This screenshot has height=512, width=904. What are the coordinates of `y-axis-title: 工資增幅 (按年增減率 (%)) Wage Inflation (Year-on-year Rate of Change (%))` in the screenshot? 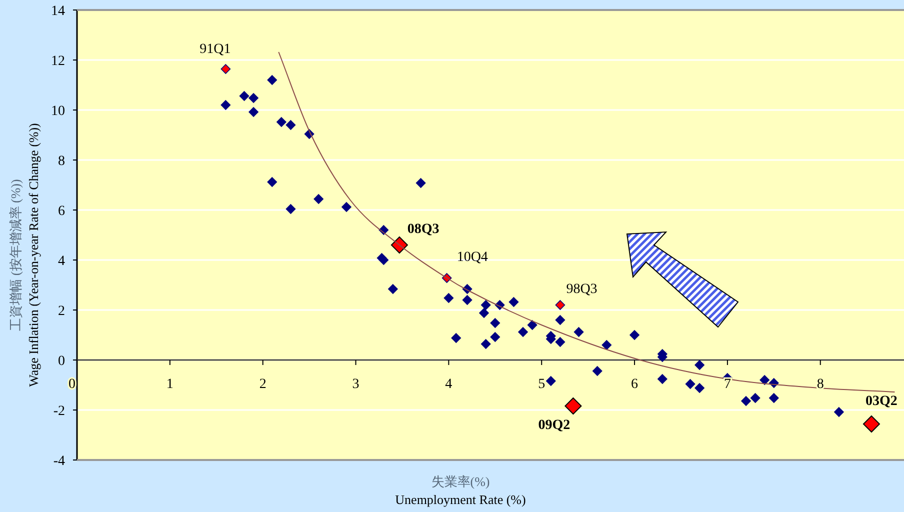 It's located at (24, 255).